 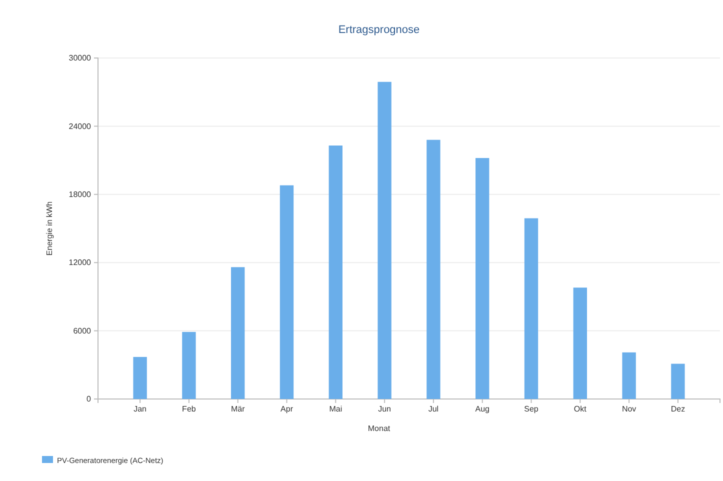 I want to click on x-tick-label: Dez, so click(x=678, y=409).